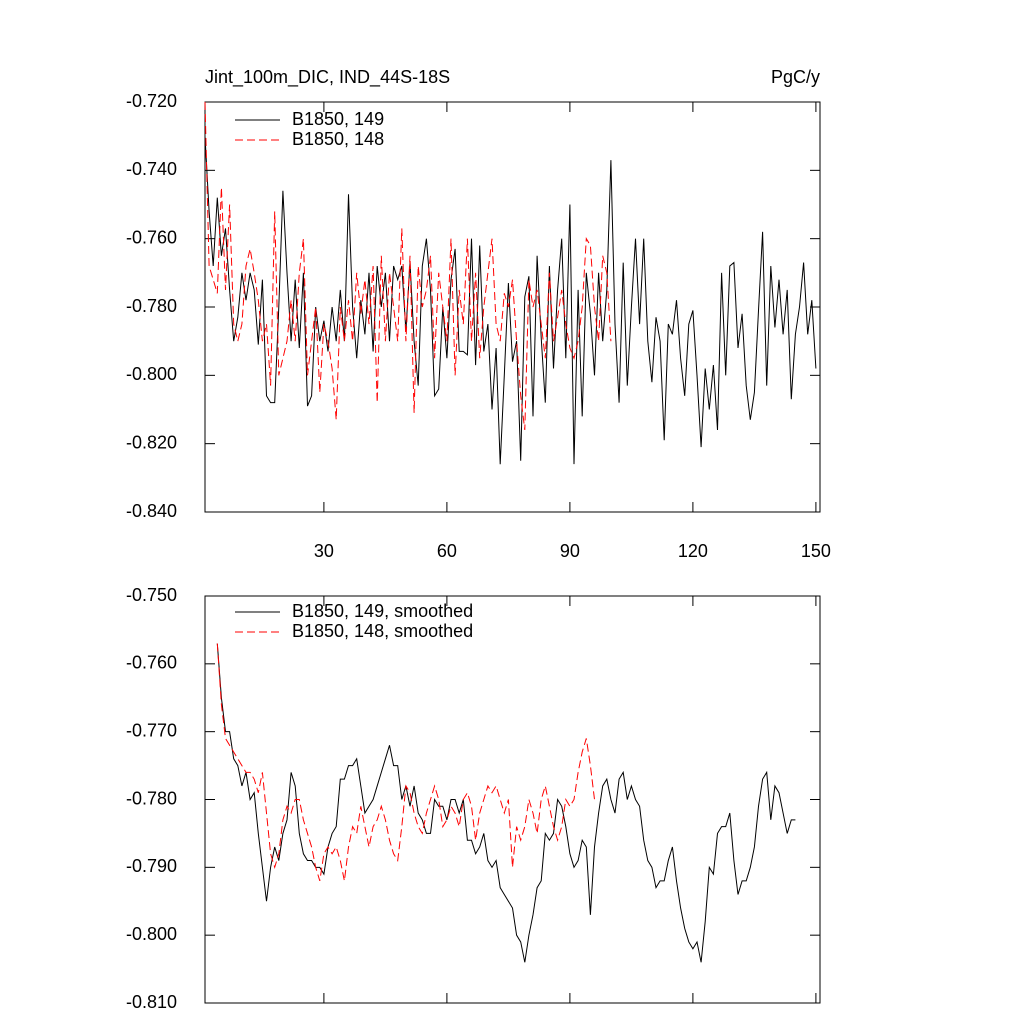 Image resolution: width=1024 pixels, height=1029 pixels. I want to click on legend-label: B1850, 148, smoothed, so click(382, 631).